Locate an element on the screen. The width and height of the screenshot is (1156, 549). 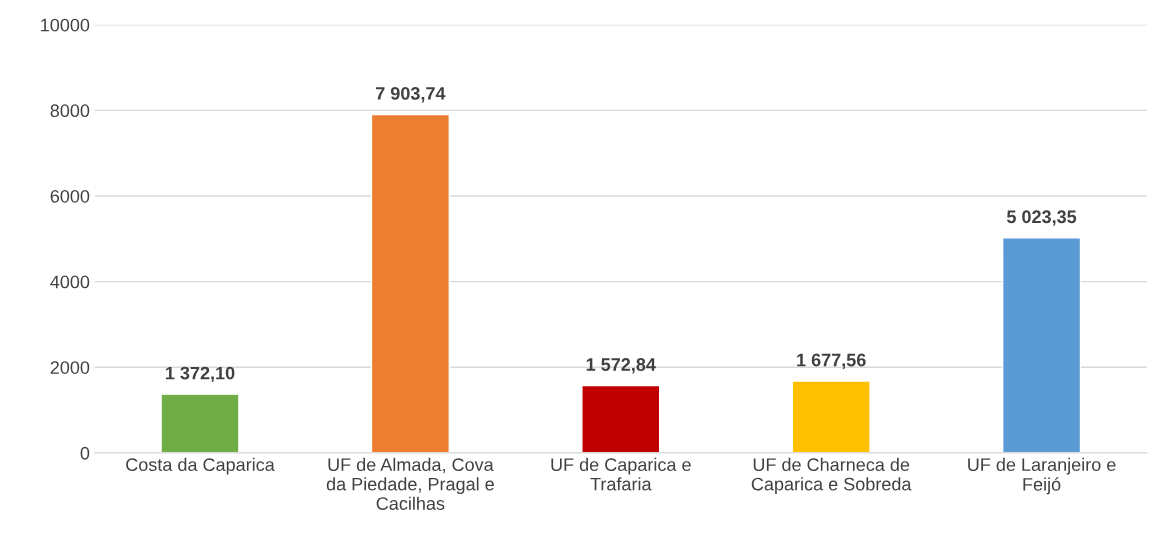
x-tick-label: Costa da Caparica is located at coordinates (200, 466).